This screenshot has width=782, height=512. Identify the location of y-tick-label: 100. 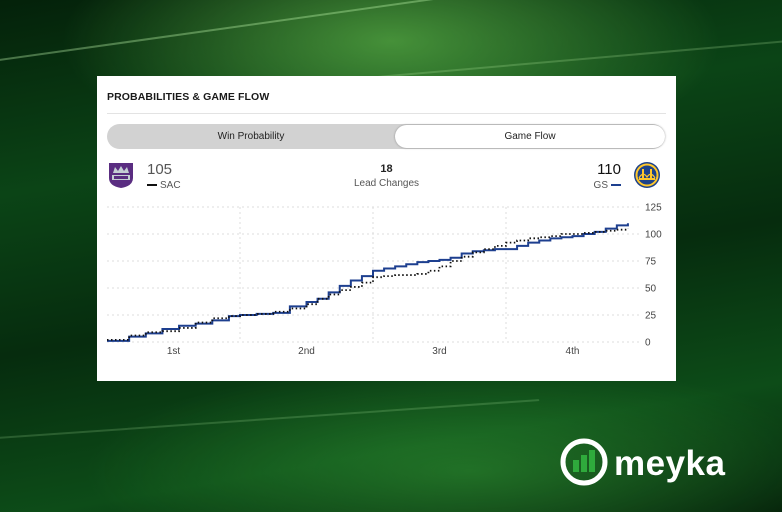
(653, 235).